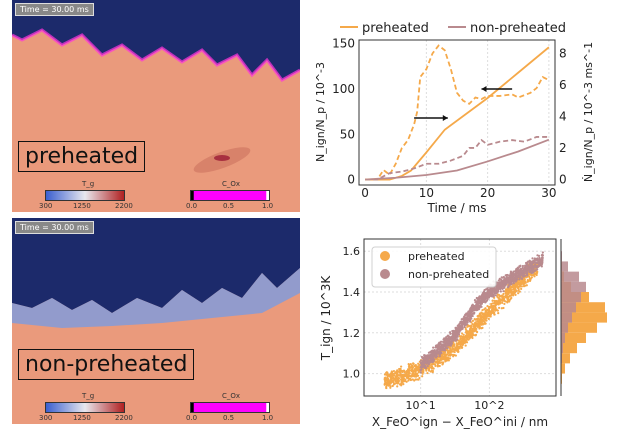  I want to click on legend-label: preheated, so click(436, 256).